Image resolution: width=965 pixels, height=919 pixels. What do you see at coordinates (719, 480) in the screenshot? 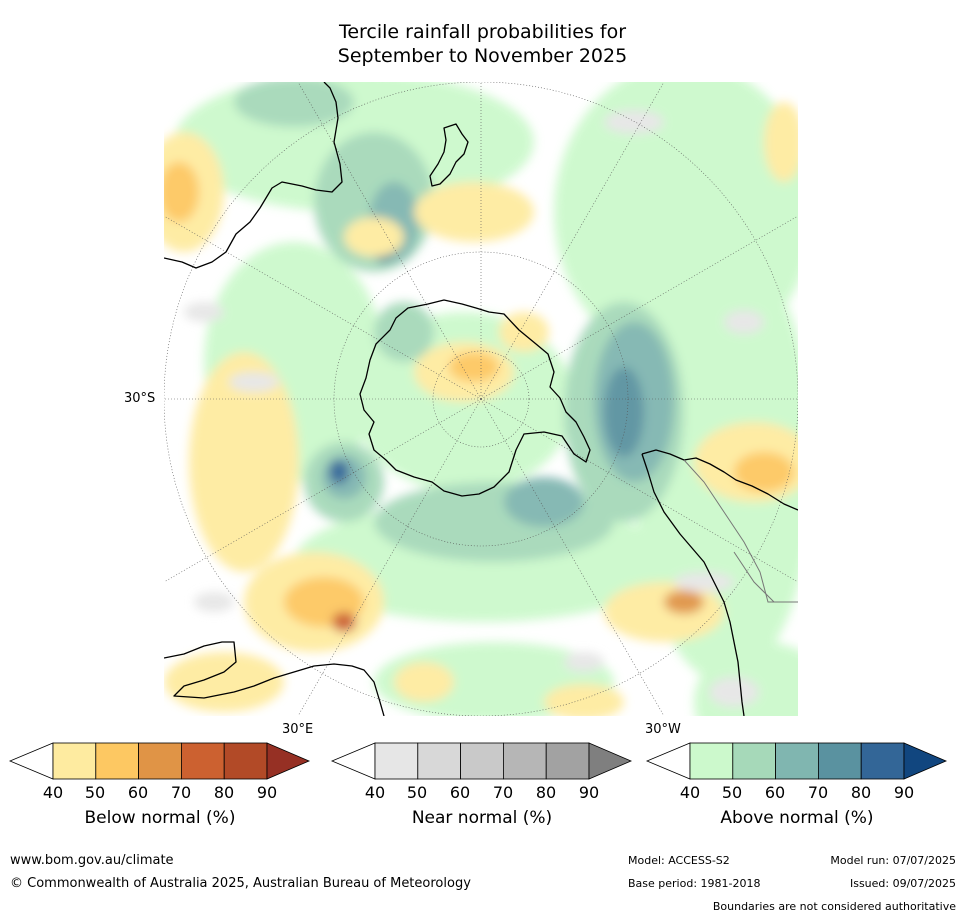
I see `south-america-coastline` at bounding box center [719, 480].